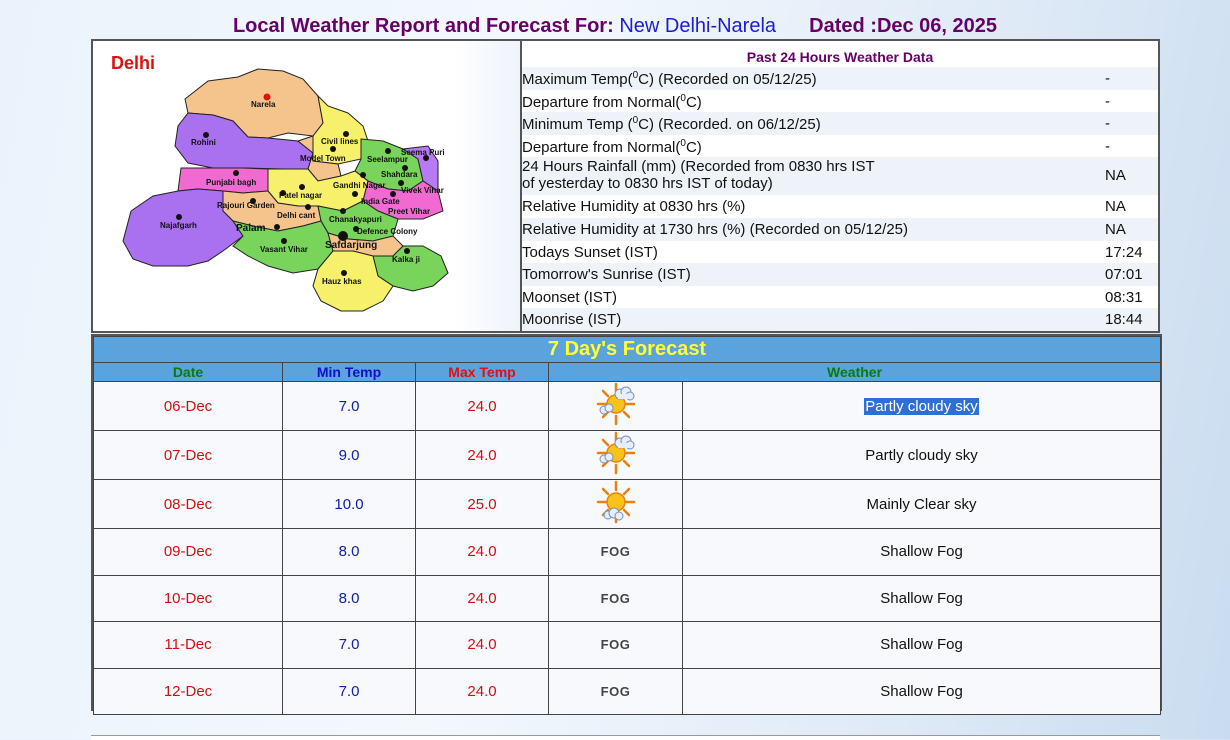  I want to click on svg-text: Punjabi bagh, so click(231, 182).